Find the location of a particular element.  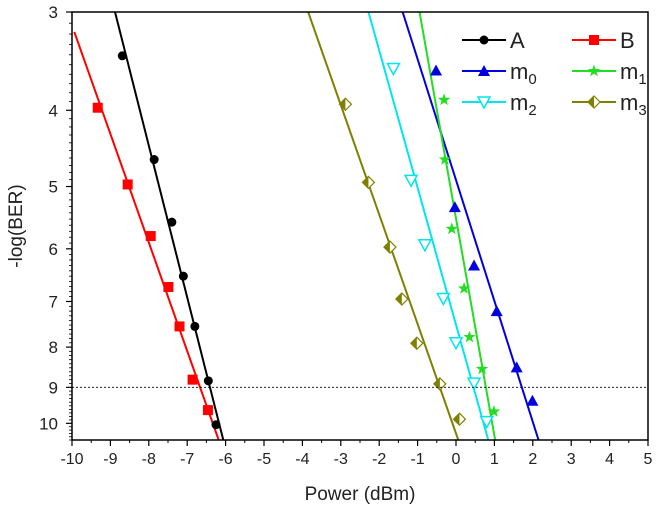

x-tick-label: -8 is located at coordinates (149, 459).